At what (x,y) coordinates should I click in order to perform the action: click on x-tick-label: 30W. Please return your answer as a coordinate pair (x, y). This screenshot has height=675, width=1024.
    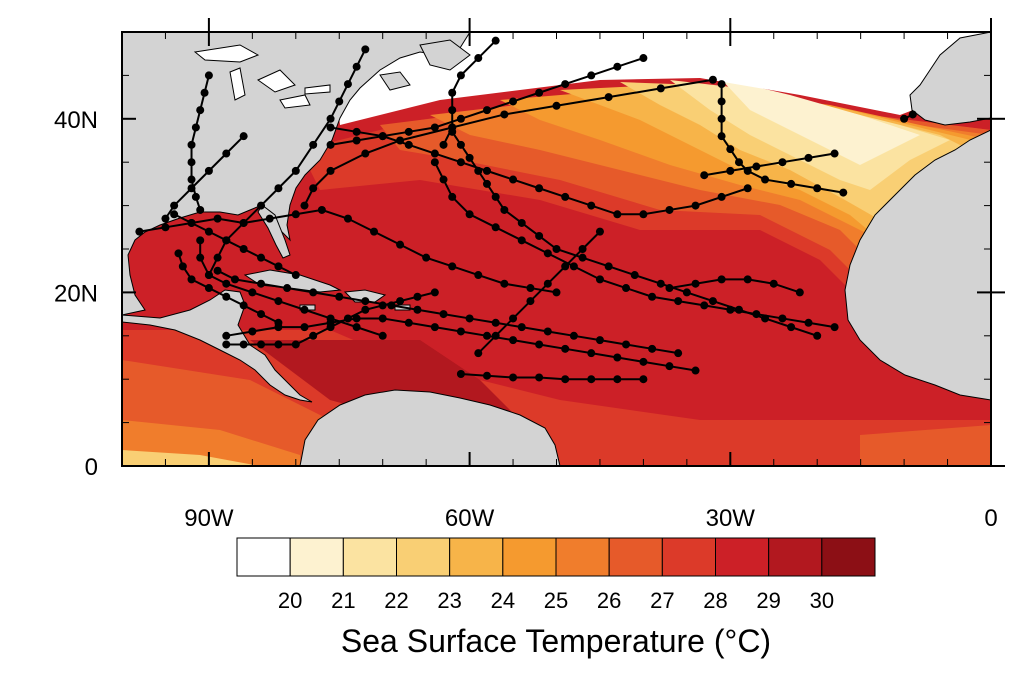
    Looking at the image, I should click on (731, 518).